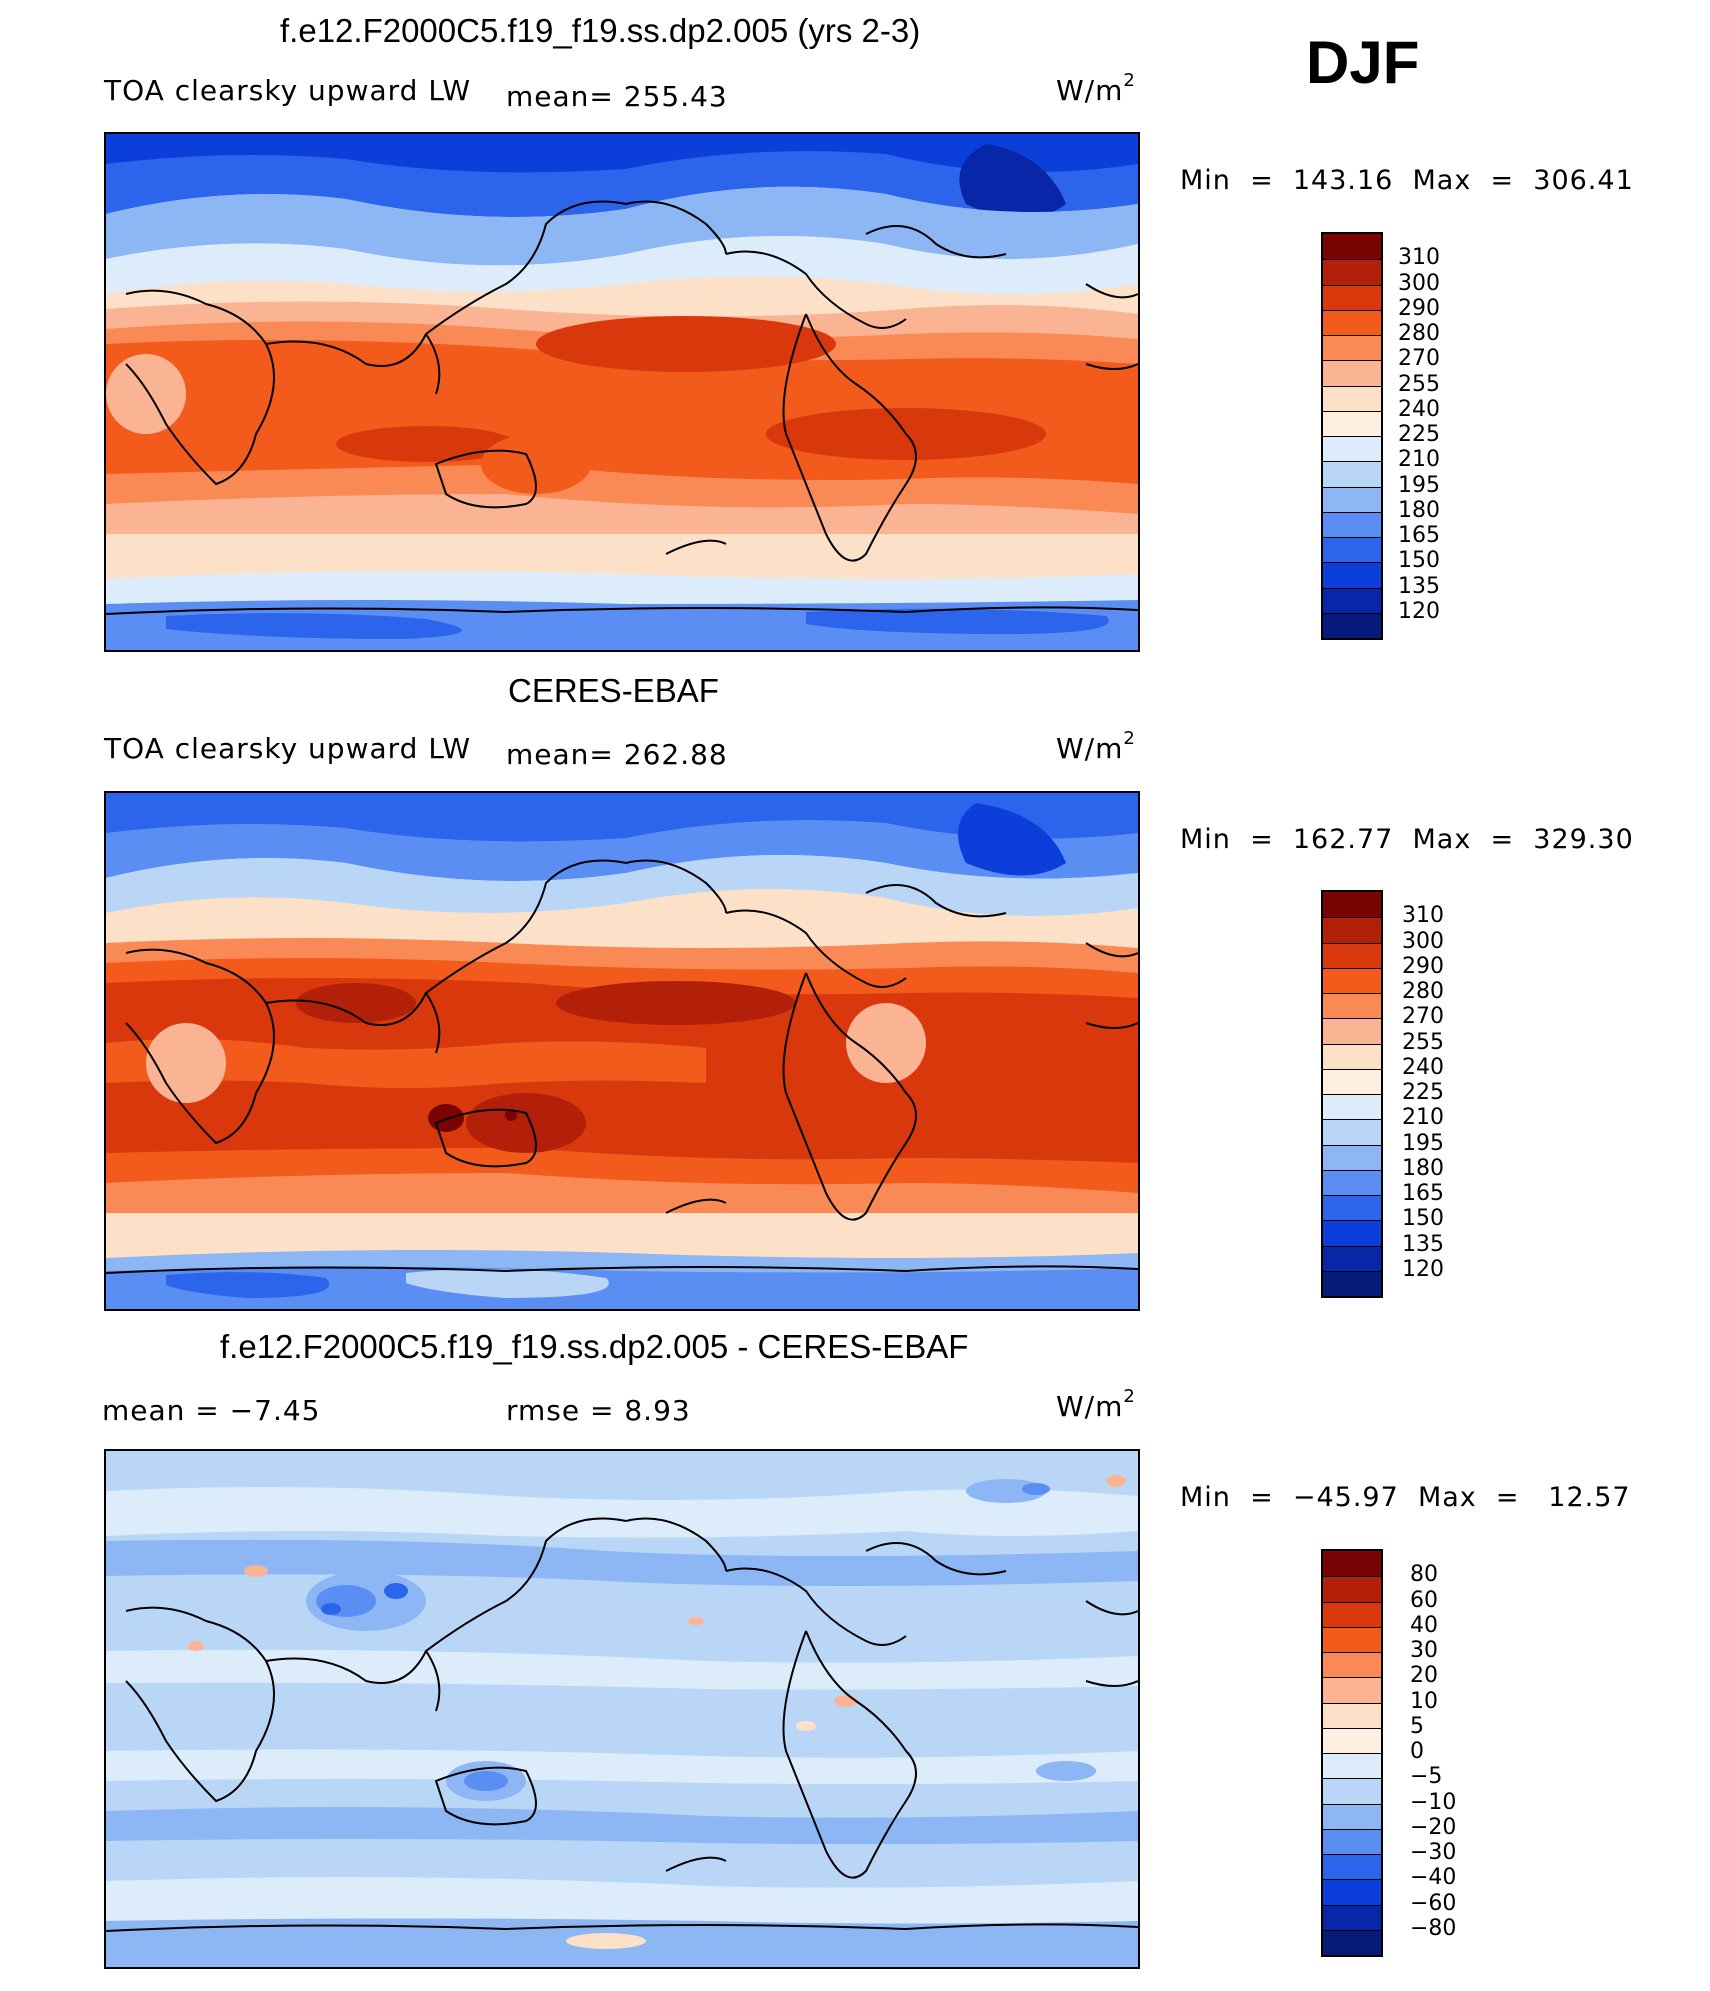  I want to click on colorbar-tick-label: −20, so click(1433, 1827).